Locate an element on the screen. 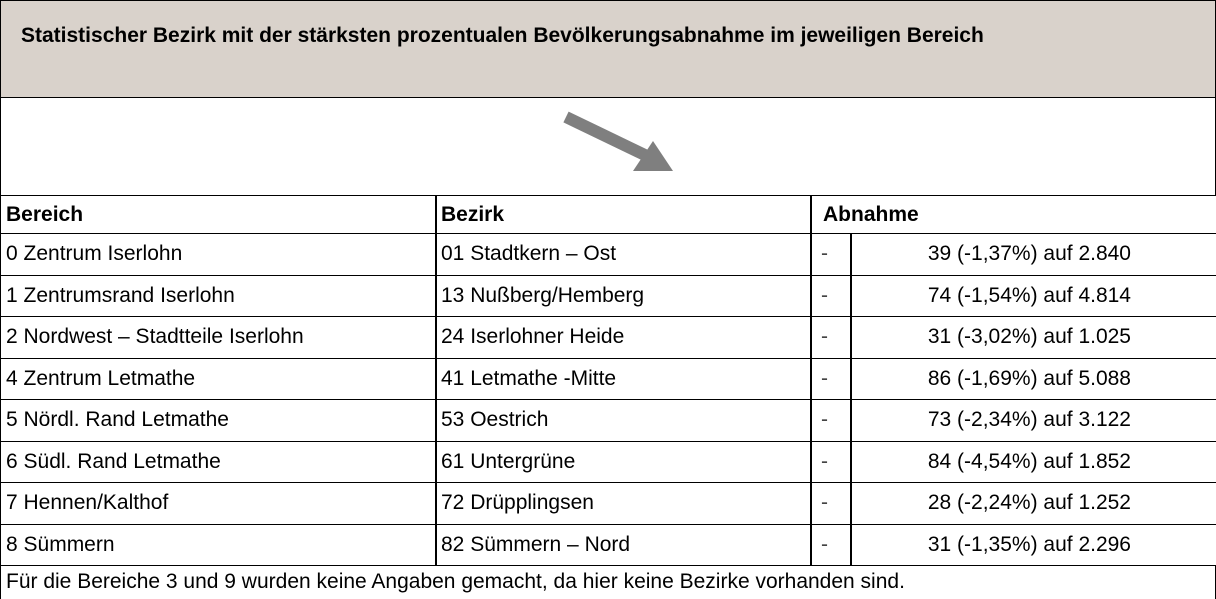  body-cell: 6 Südl. Rand Letmathe is located at coordinates (218, 461).